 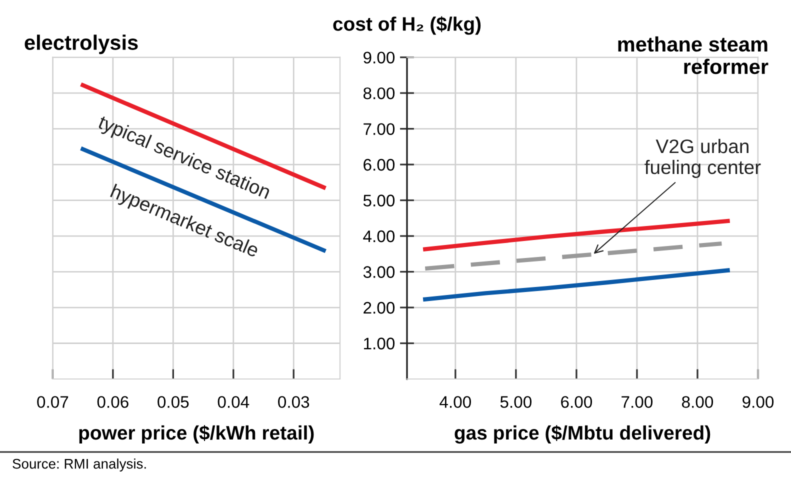 I want to click on y-tick-label: 2.00, so click(x=379, y=308).